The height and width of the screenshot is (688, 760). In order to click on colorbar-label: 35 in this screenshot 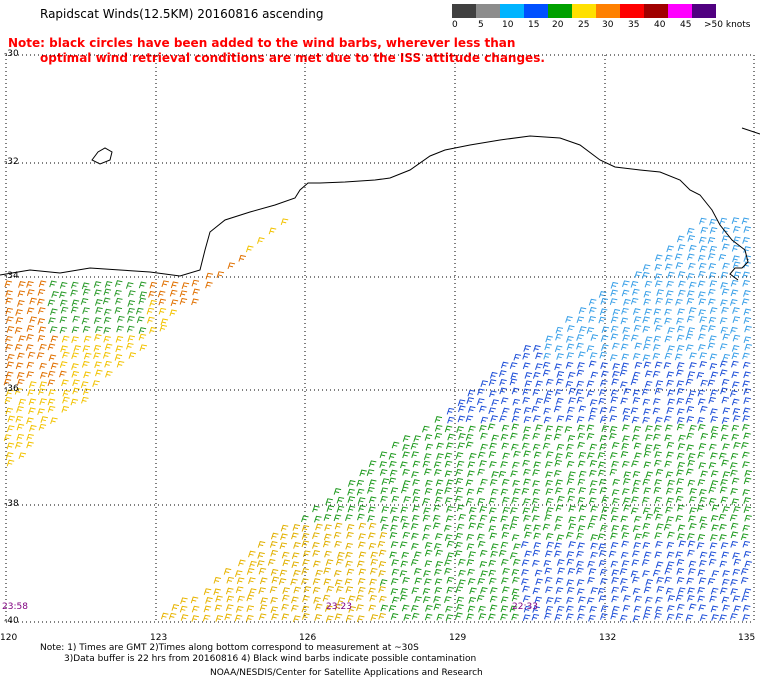, I will do `click(634, 25)`.